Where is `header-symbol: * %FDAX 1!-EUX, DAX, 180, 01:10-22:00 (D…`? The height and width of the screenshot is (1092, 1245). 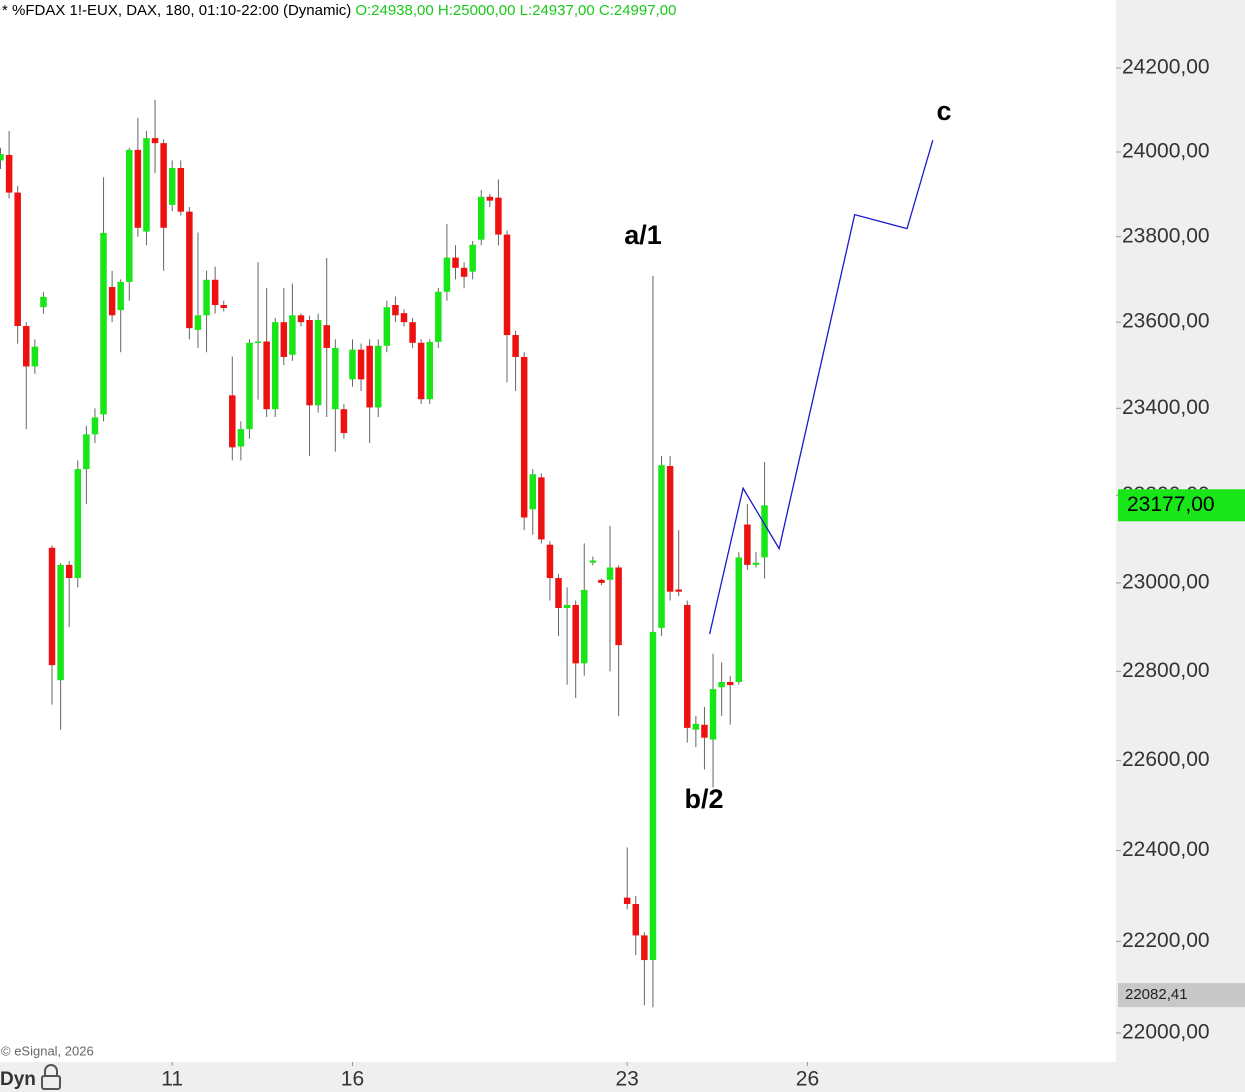
header-symbol: * %FDAX 1!-EUX, DAX, 180, 01:10-22:00 (D… is located at coordinates (176, 10).